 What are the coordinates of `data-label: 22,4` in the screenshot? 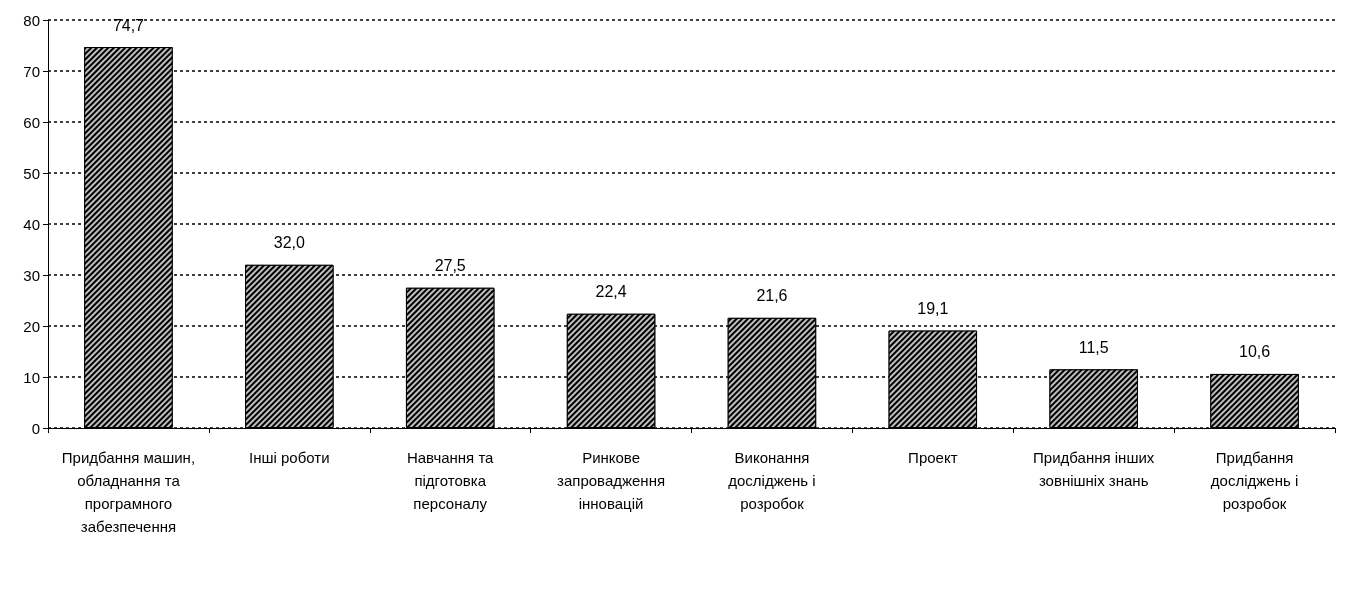 It's located at (611, 292).